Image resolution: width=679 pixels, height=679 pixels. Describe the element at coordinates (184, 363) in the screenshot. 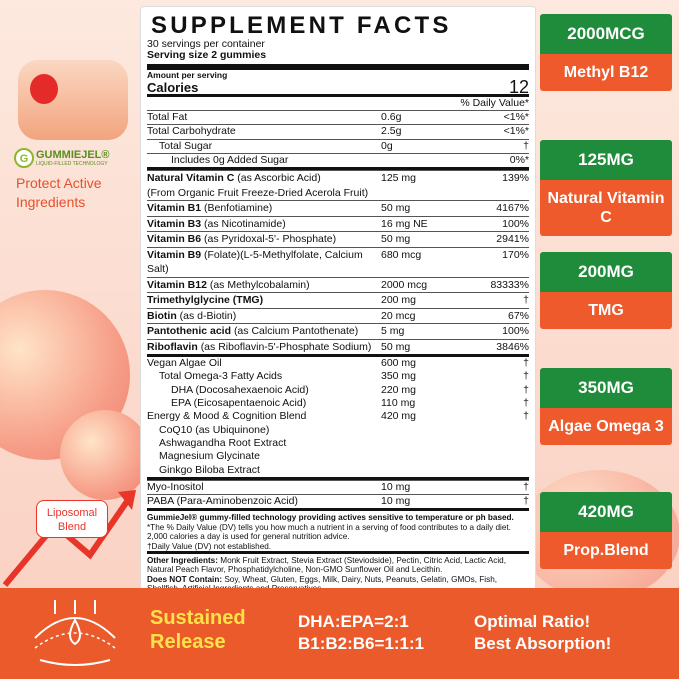

I see `nutrient-name: Vegan Algae Oil` at that location.